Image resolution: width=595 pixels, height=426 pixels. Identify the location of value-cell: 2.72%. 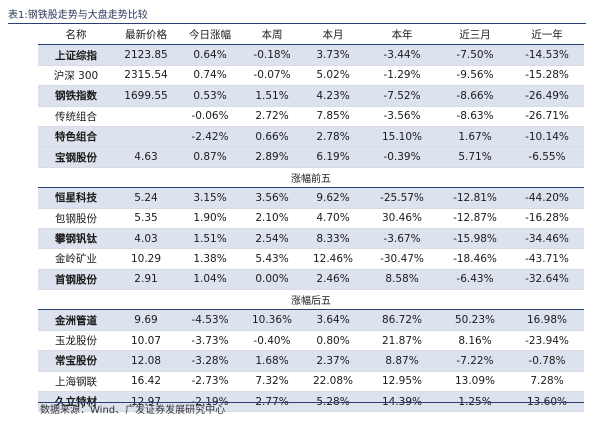
(272, 116).